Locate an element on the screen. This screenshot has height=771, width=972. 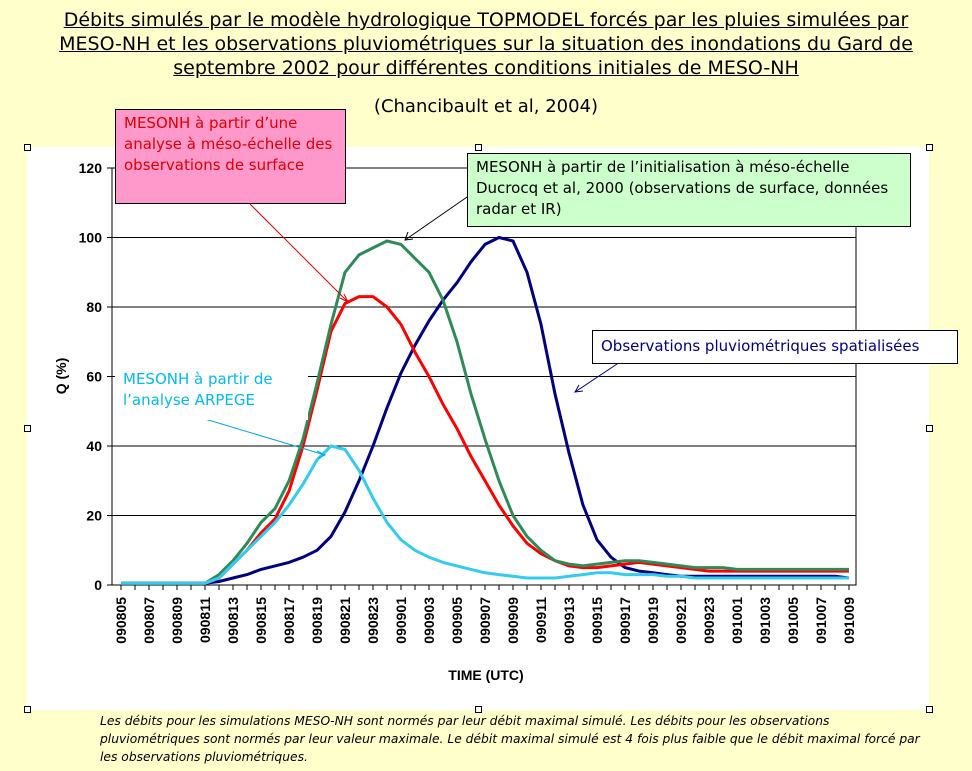
y-tick-label: 0 is located at coordinates (98, 585).